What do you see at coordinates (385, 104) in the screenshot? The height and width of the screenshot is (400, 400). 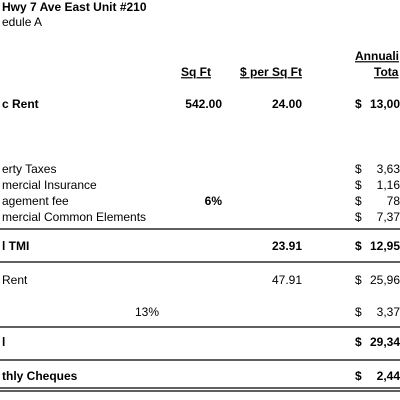 I see `total: 13,00` at bounding box center [385, 104].